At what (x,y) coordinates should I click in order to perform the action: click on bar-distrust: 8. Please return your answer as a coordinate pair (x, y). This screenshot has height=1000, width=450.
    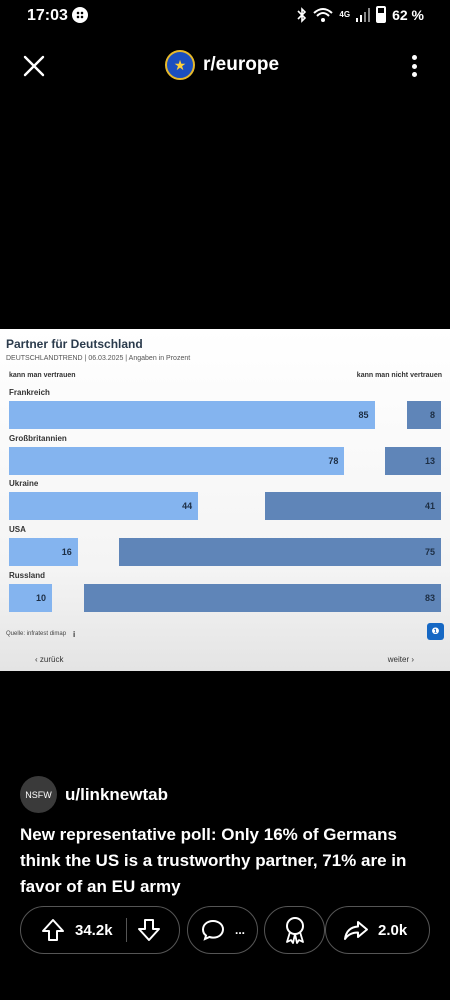
    Looking at the image, I should click on (423, 415).